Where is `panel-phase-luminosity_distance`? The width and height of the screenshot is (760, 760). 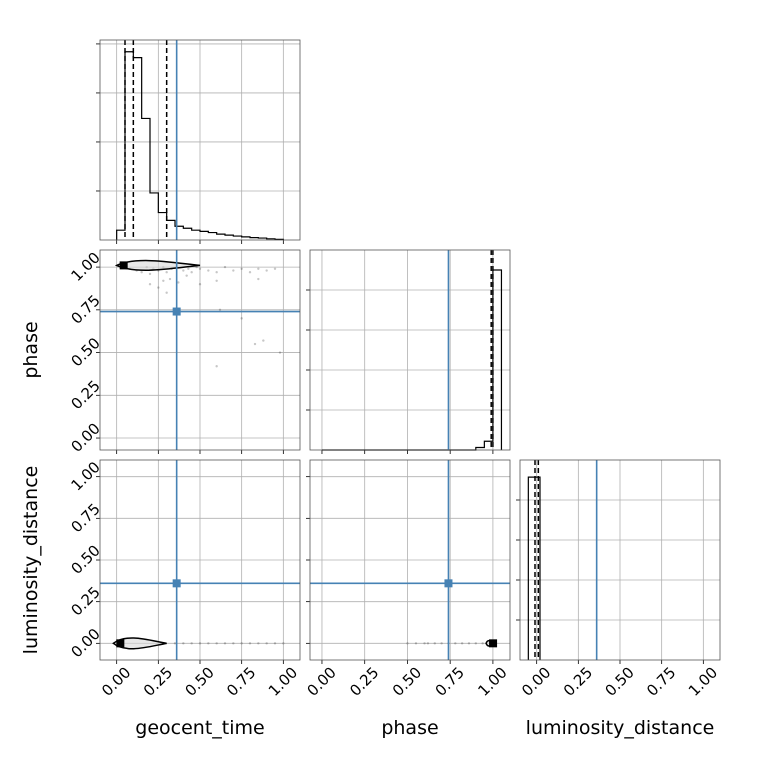 panel-phase-luminosity_distance is located at coordinates (408, 561).